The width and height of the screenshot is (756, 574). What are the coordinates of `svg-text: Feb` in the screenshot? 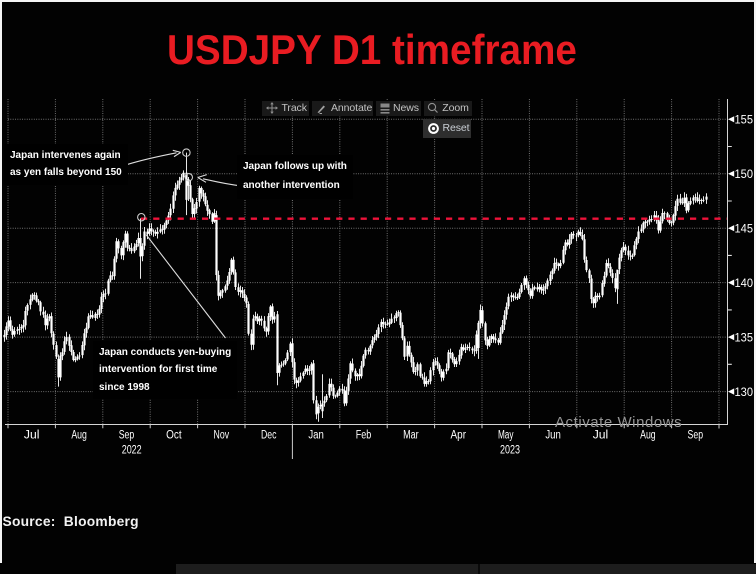 It's located at (364, 436).